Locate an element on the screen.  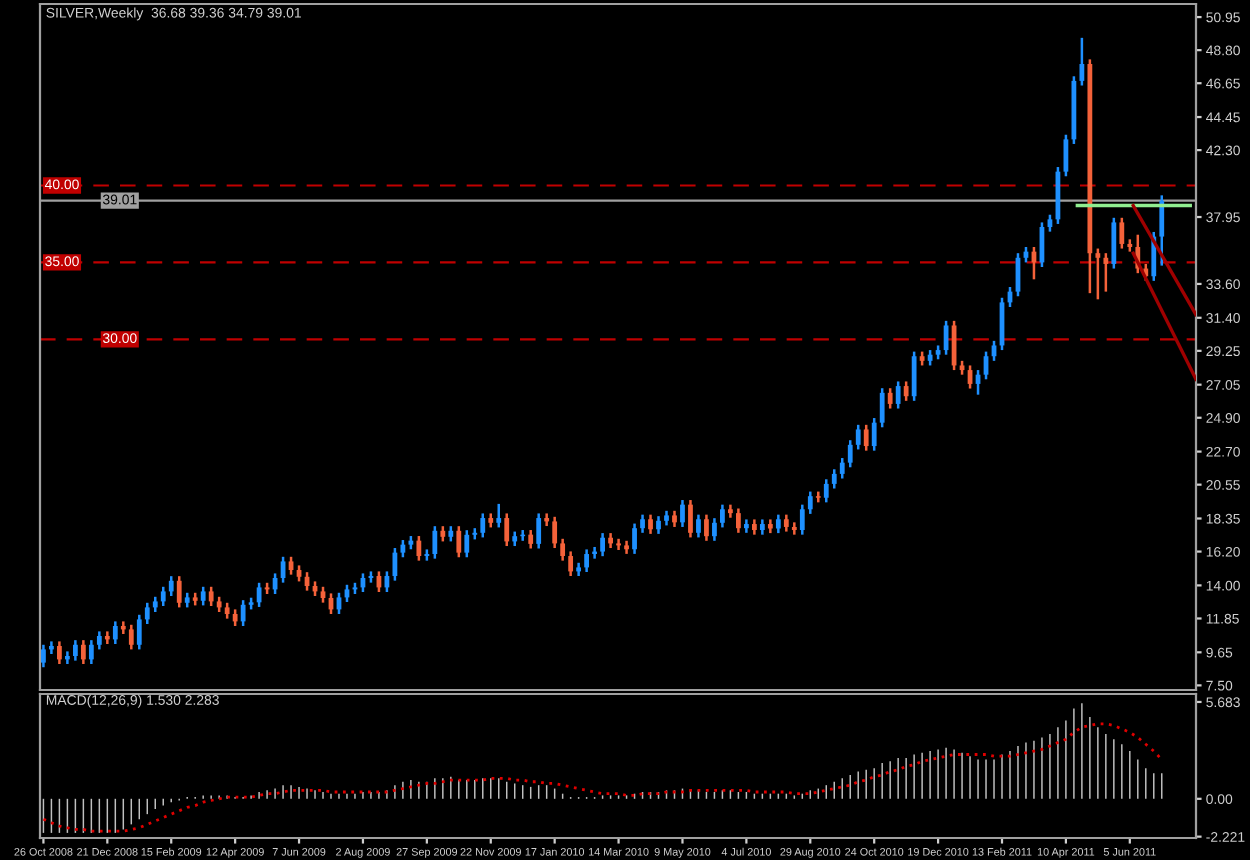
line-series is located at coordinates (603, 777).